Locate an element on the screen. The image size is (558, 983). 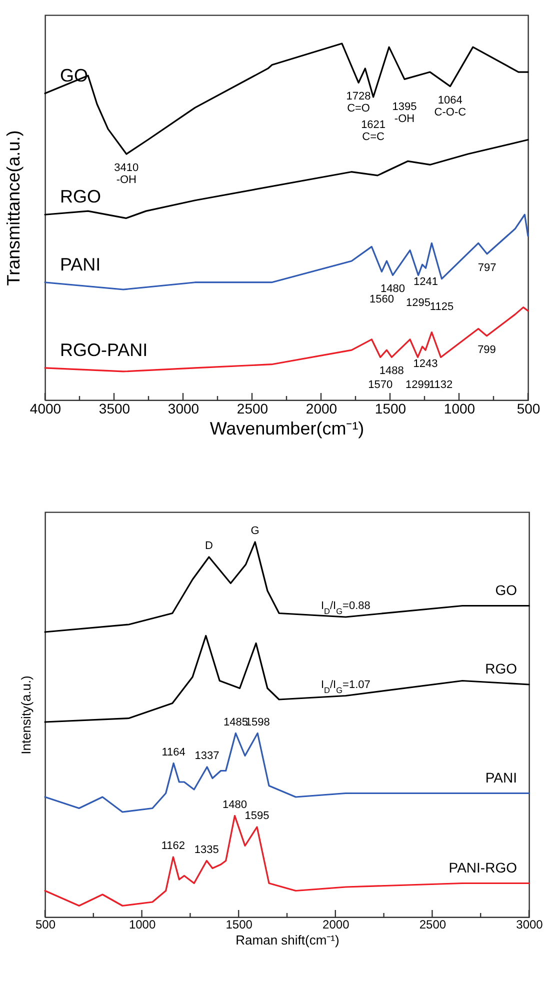
annotation: 1621 C=C is located at coordinates (373, 130).